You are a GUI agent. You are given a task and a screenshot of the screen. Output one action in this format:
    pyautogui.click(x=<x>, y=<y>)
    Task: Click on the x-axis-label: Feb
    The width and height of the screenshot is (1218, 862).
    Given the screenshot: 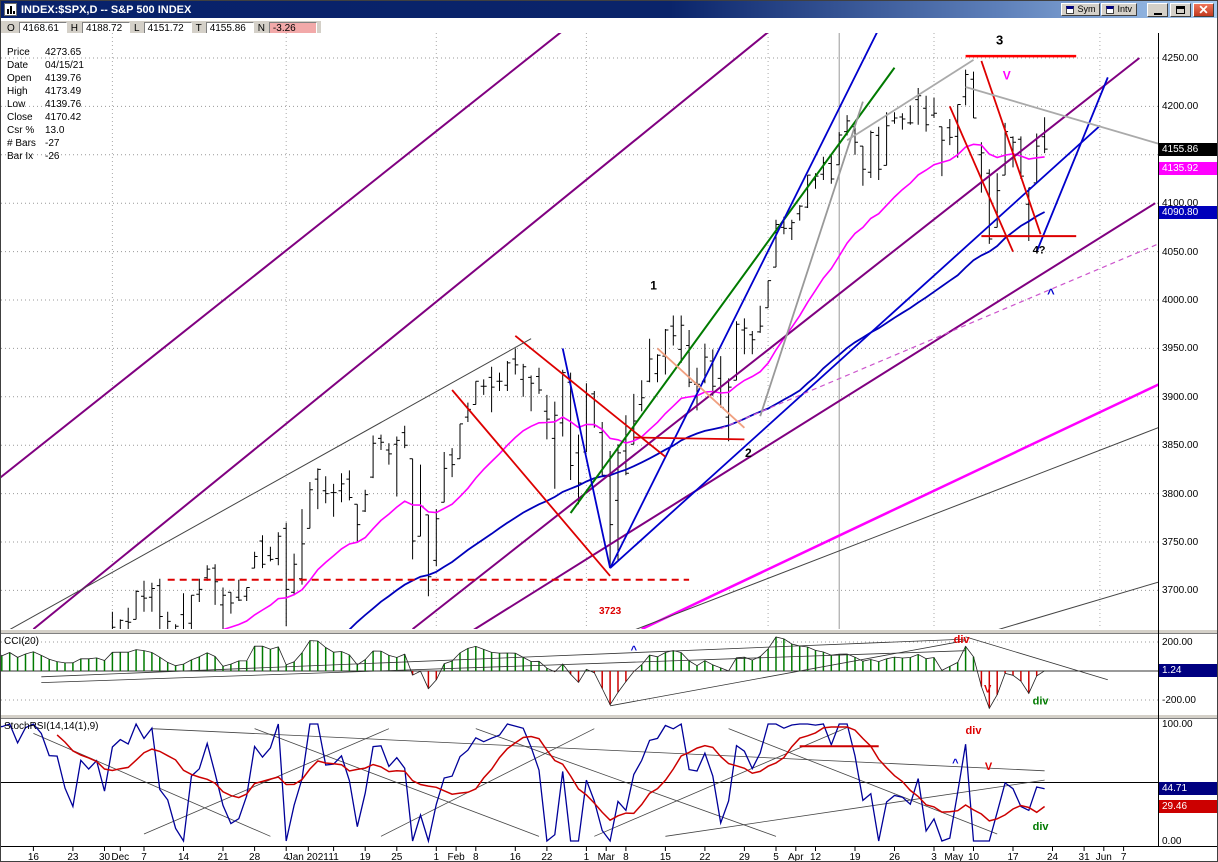 What is the action you would take?
    pyautogui.click(x=456, y=857)
    